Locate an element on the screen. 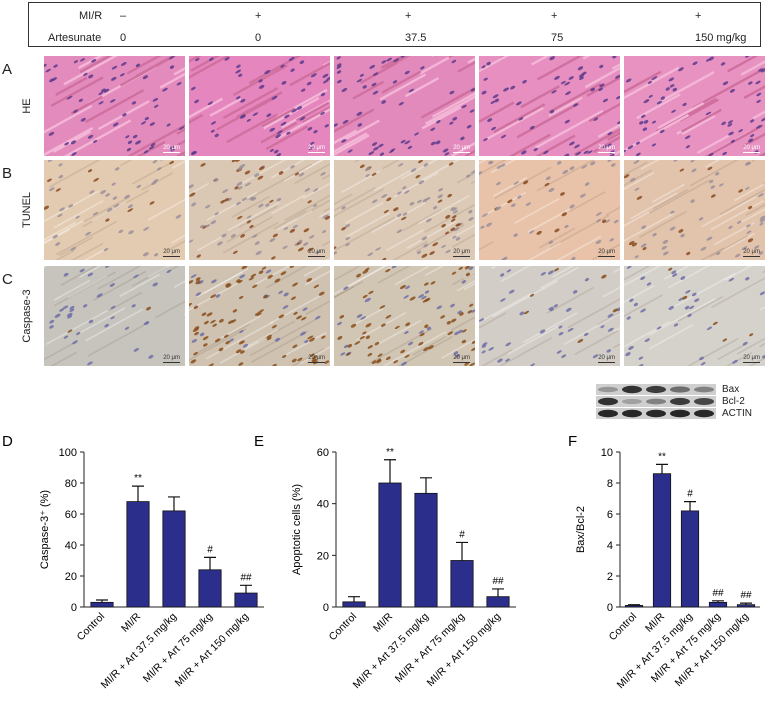 The height and width of the screenshot is (707, 768). panel-letter-E: E is located at coordinates (259, 441).